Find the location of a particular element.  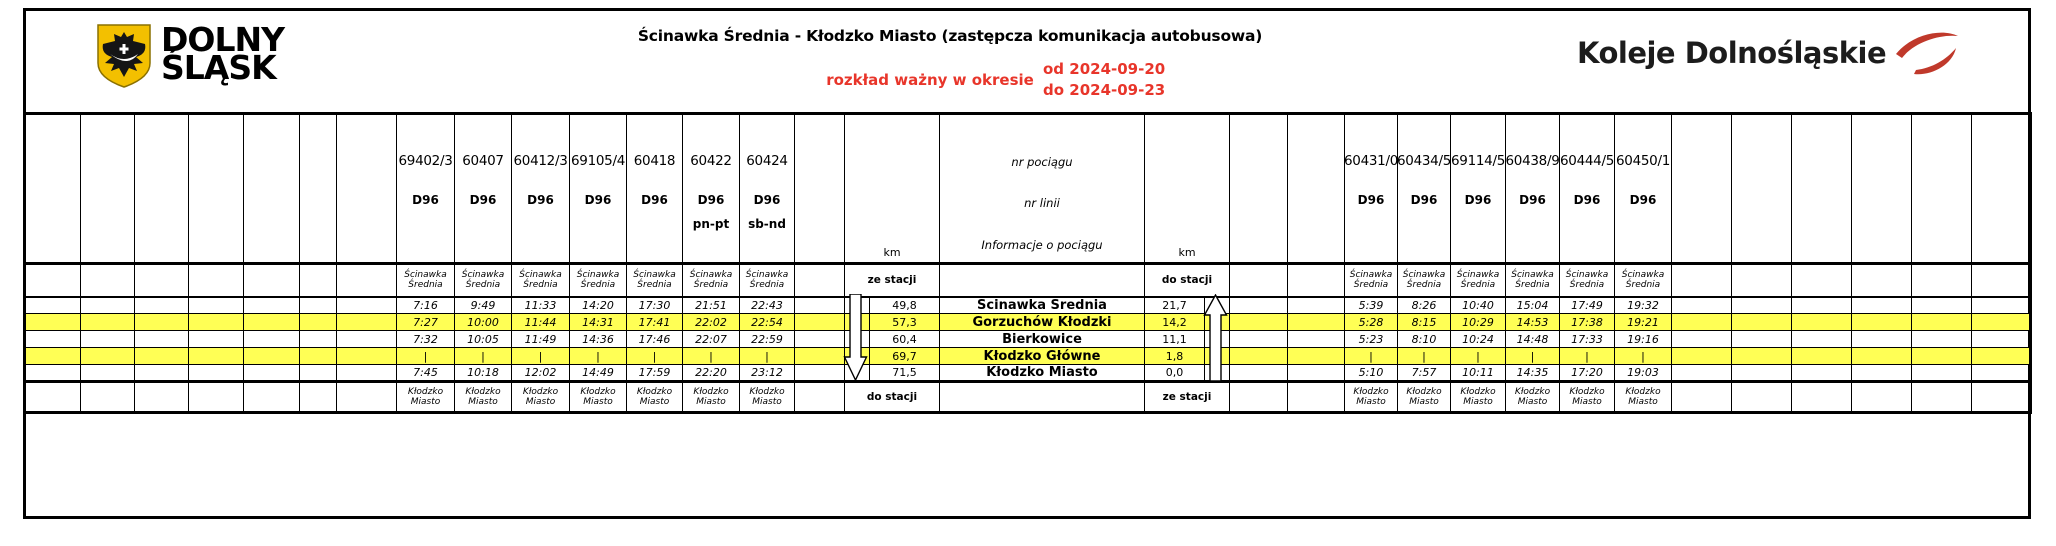

time-cell: 8:26 is located at coordinates (1424, 305).